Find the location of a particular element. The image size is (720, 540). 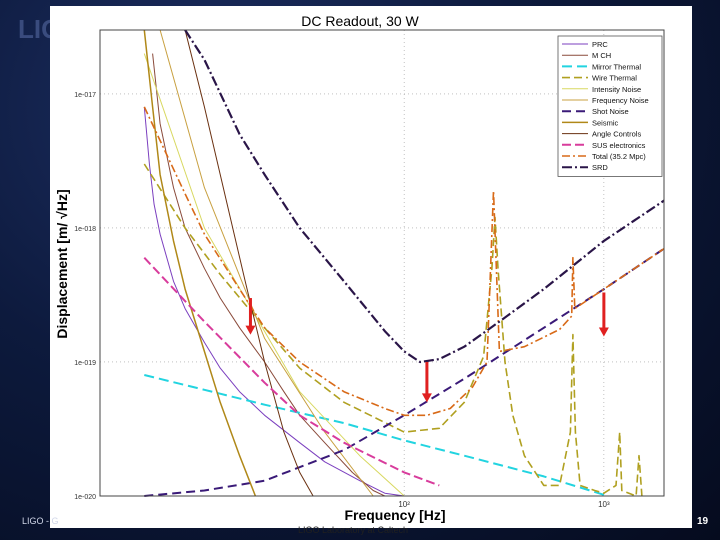

legend-label-0: PRC is located at coordinates (600, 44).